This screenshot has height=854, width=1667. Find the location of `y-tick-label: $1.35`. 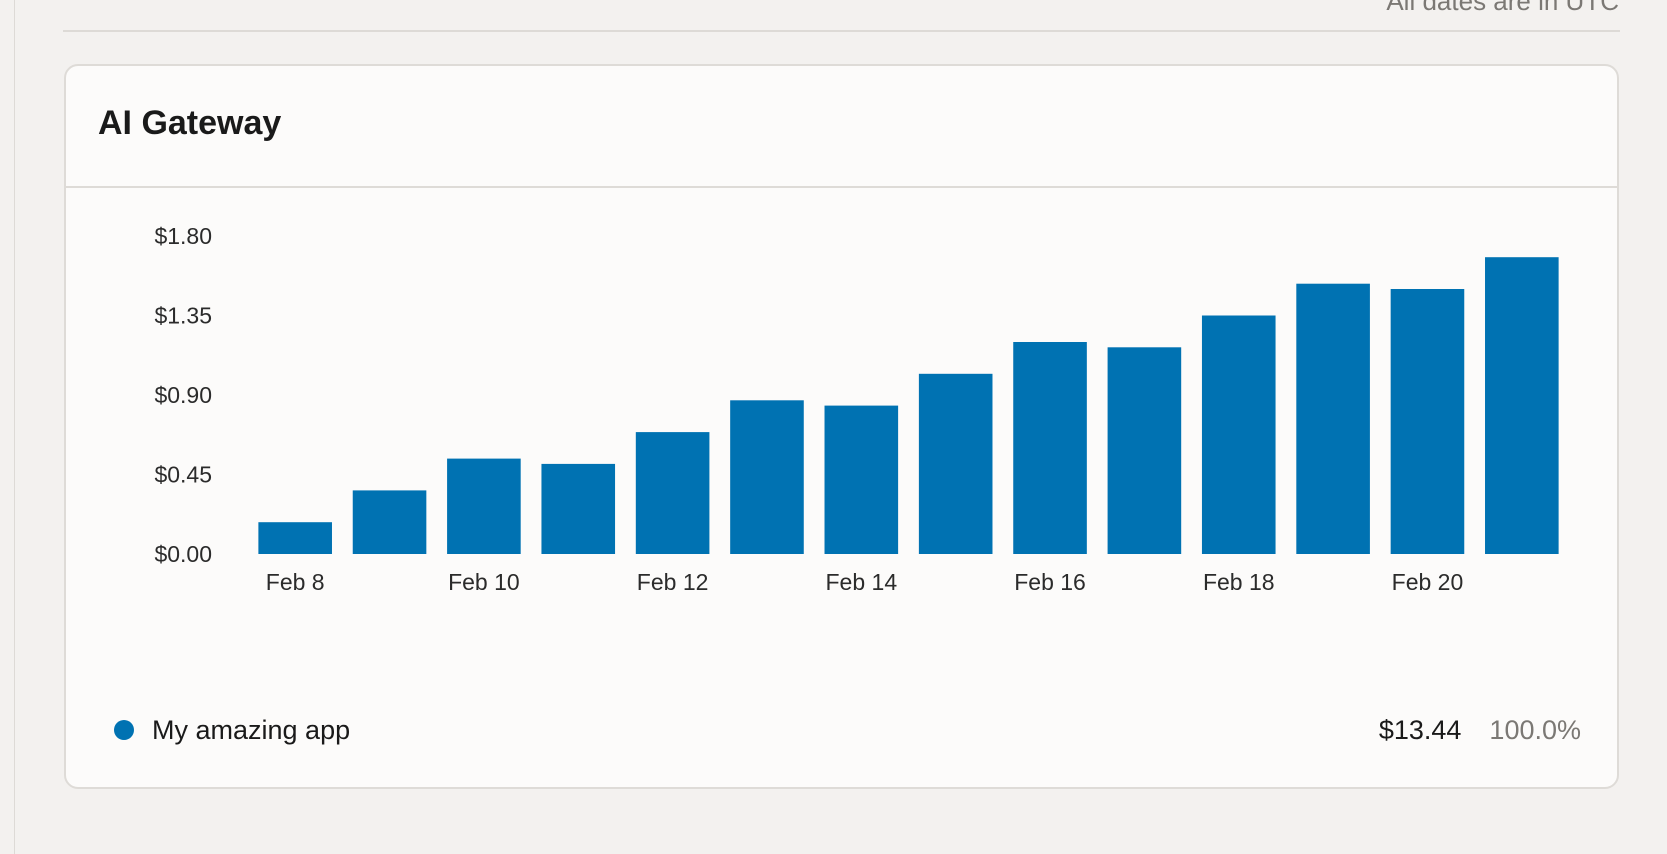

y-tick-label: $1.35 is located at coordinates (183, 316).